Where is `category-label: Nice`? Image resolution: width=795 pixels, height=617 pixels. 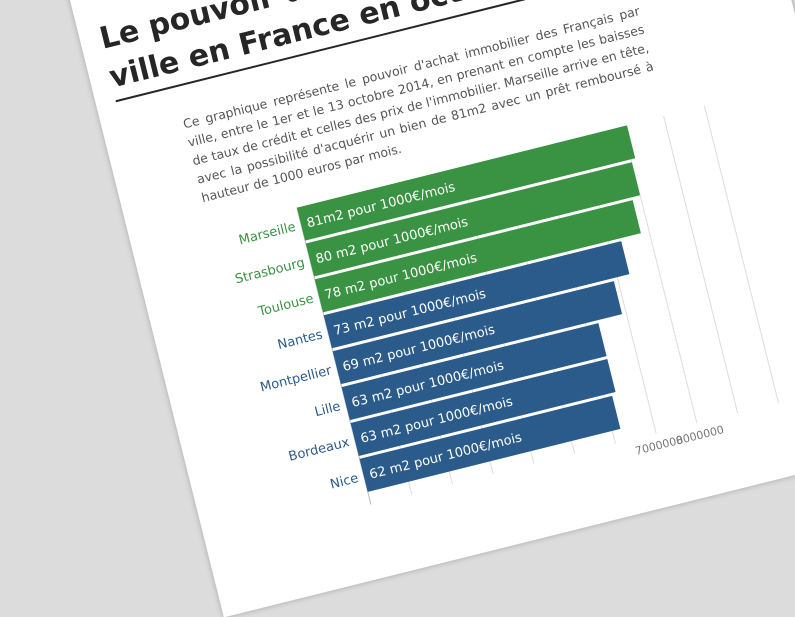 category-label: Nice is located at coordinates (344, 481).